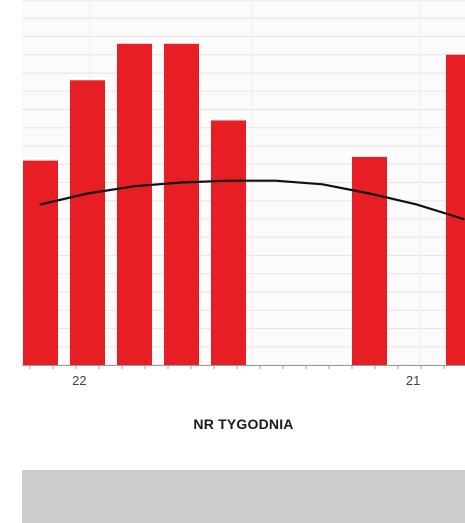  What do you see at coordinates (243, 376) in the screenshot?
I see `x-axis: 22 21` at bounding box center [243, 376].